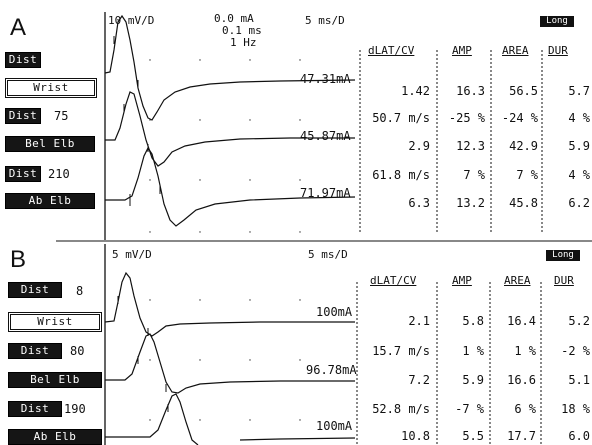 The height and width of the screenshot is (445, 592). I want to click on panel-b-cell: 5.5, so click(473, 436).